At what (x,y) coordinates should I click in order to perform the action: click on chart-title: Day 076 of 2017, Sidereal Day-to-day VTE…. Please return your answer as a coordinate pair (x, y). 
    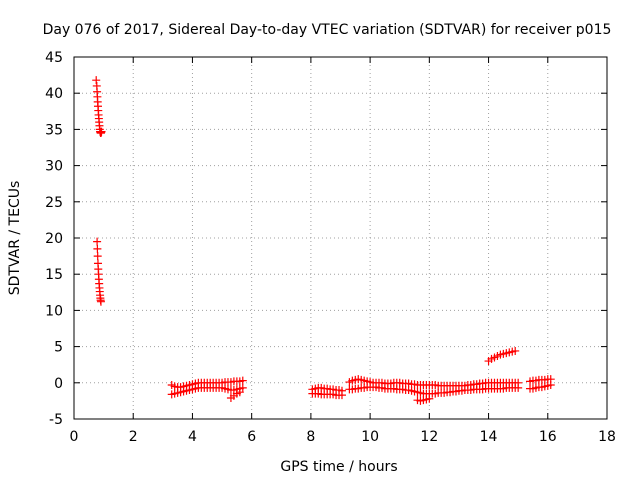
    Looking at the image, I should click on (327, 30).